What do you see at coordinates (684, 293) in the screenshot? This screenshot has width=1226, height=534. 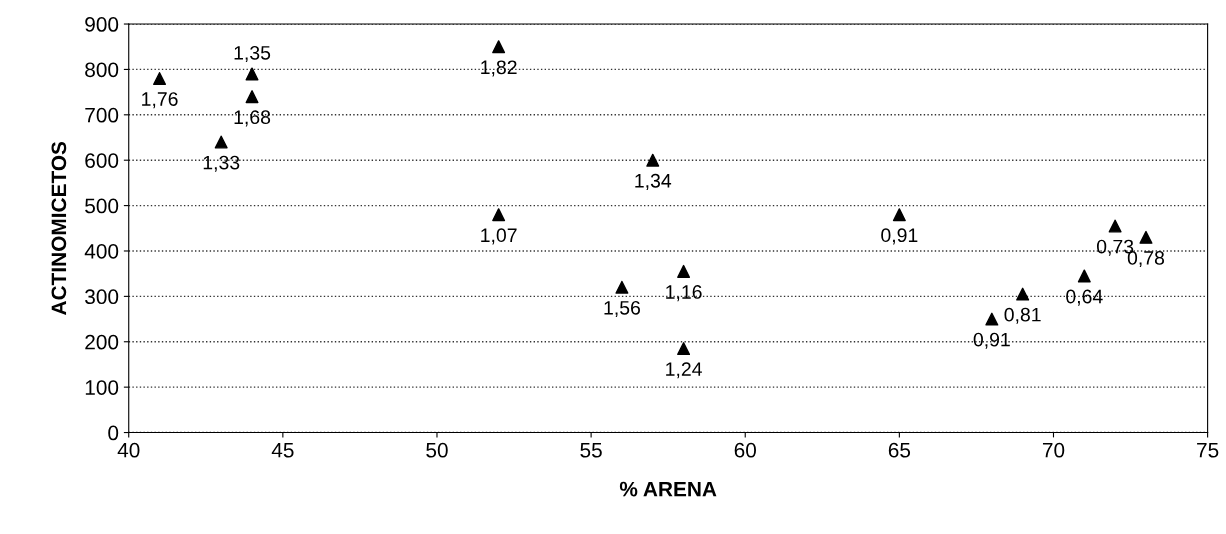 I see `annotation: 1,16` at bounding box center [684, 293].